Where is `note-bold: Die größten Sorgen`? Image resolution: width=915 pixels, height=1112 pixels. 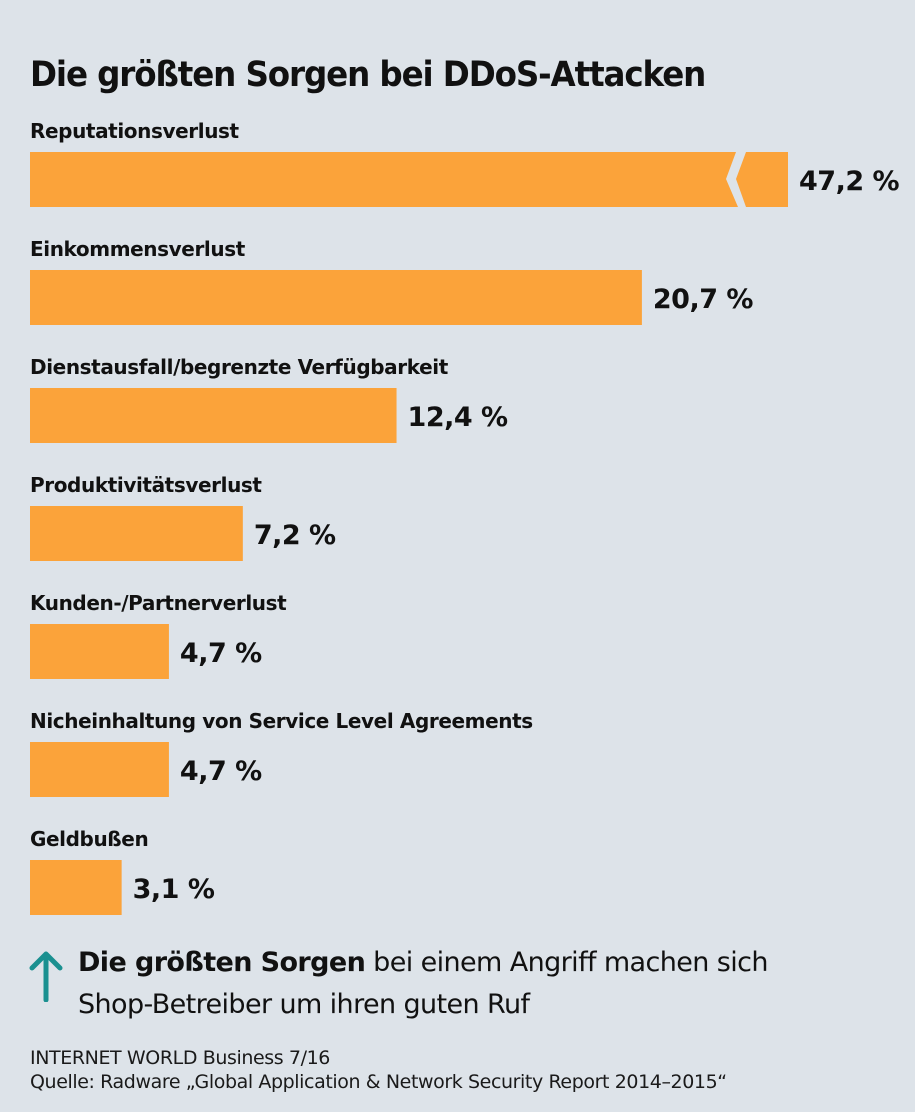 note-bold: Die größten Sorgen is located at coordinates (222, 962).